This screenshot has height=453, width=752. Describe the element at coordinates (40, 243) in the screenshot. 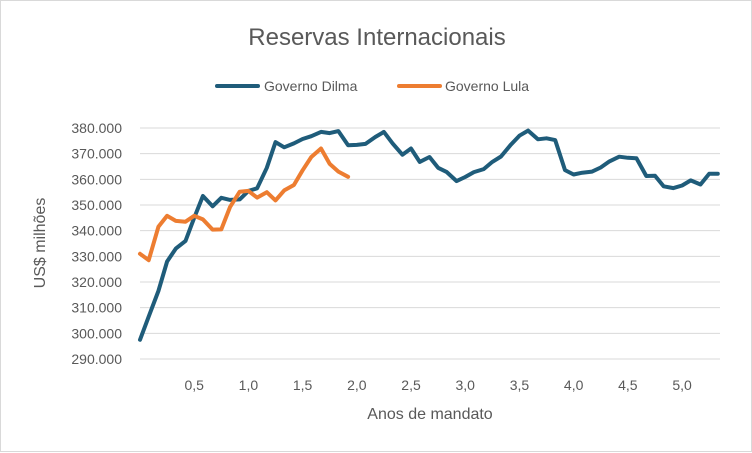

I see `y-axis-label: US$ milhões` at that location.